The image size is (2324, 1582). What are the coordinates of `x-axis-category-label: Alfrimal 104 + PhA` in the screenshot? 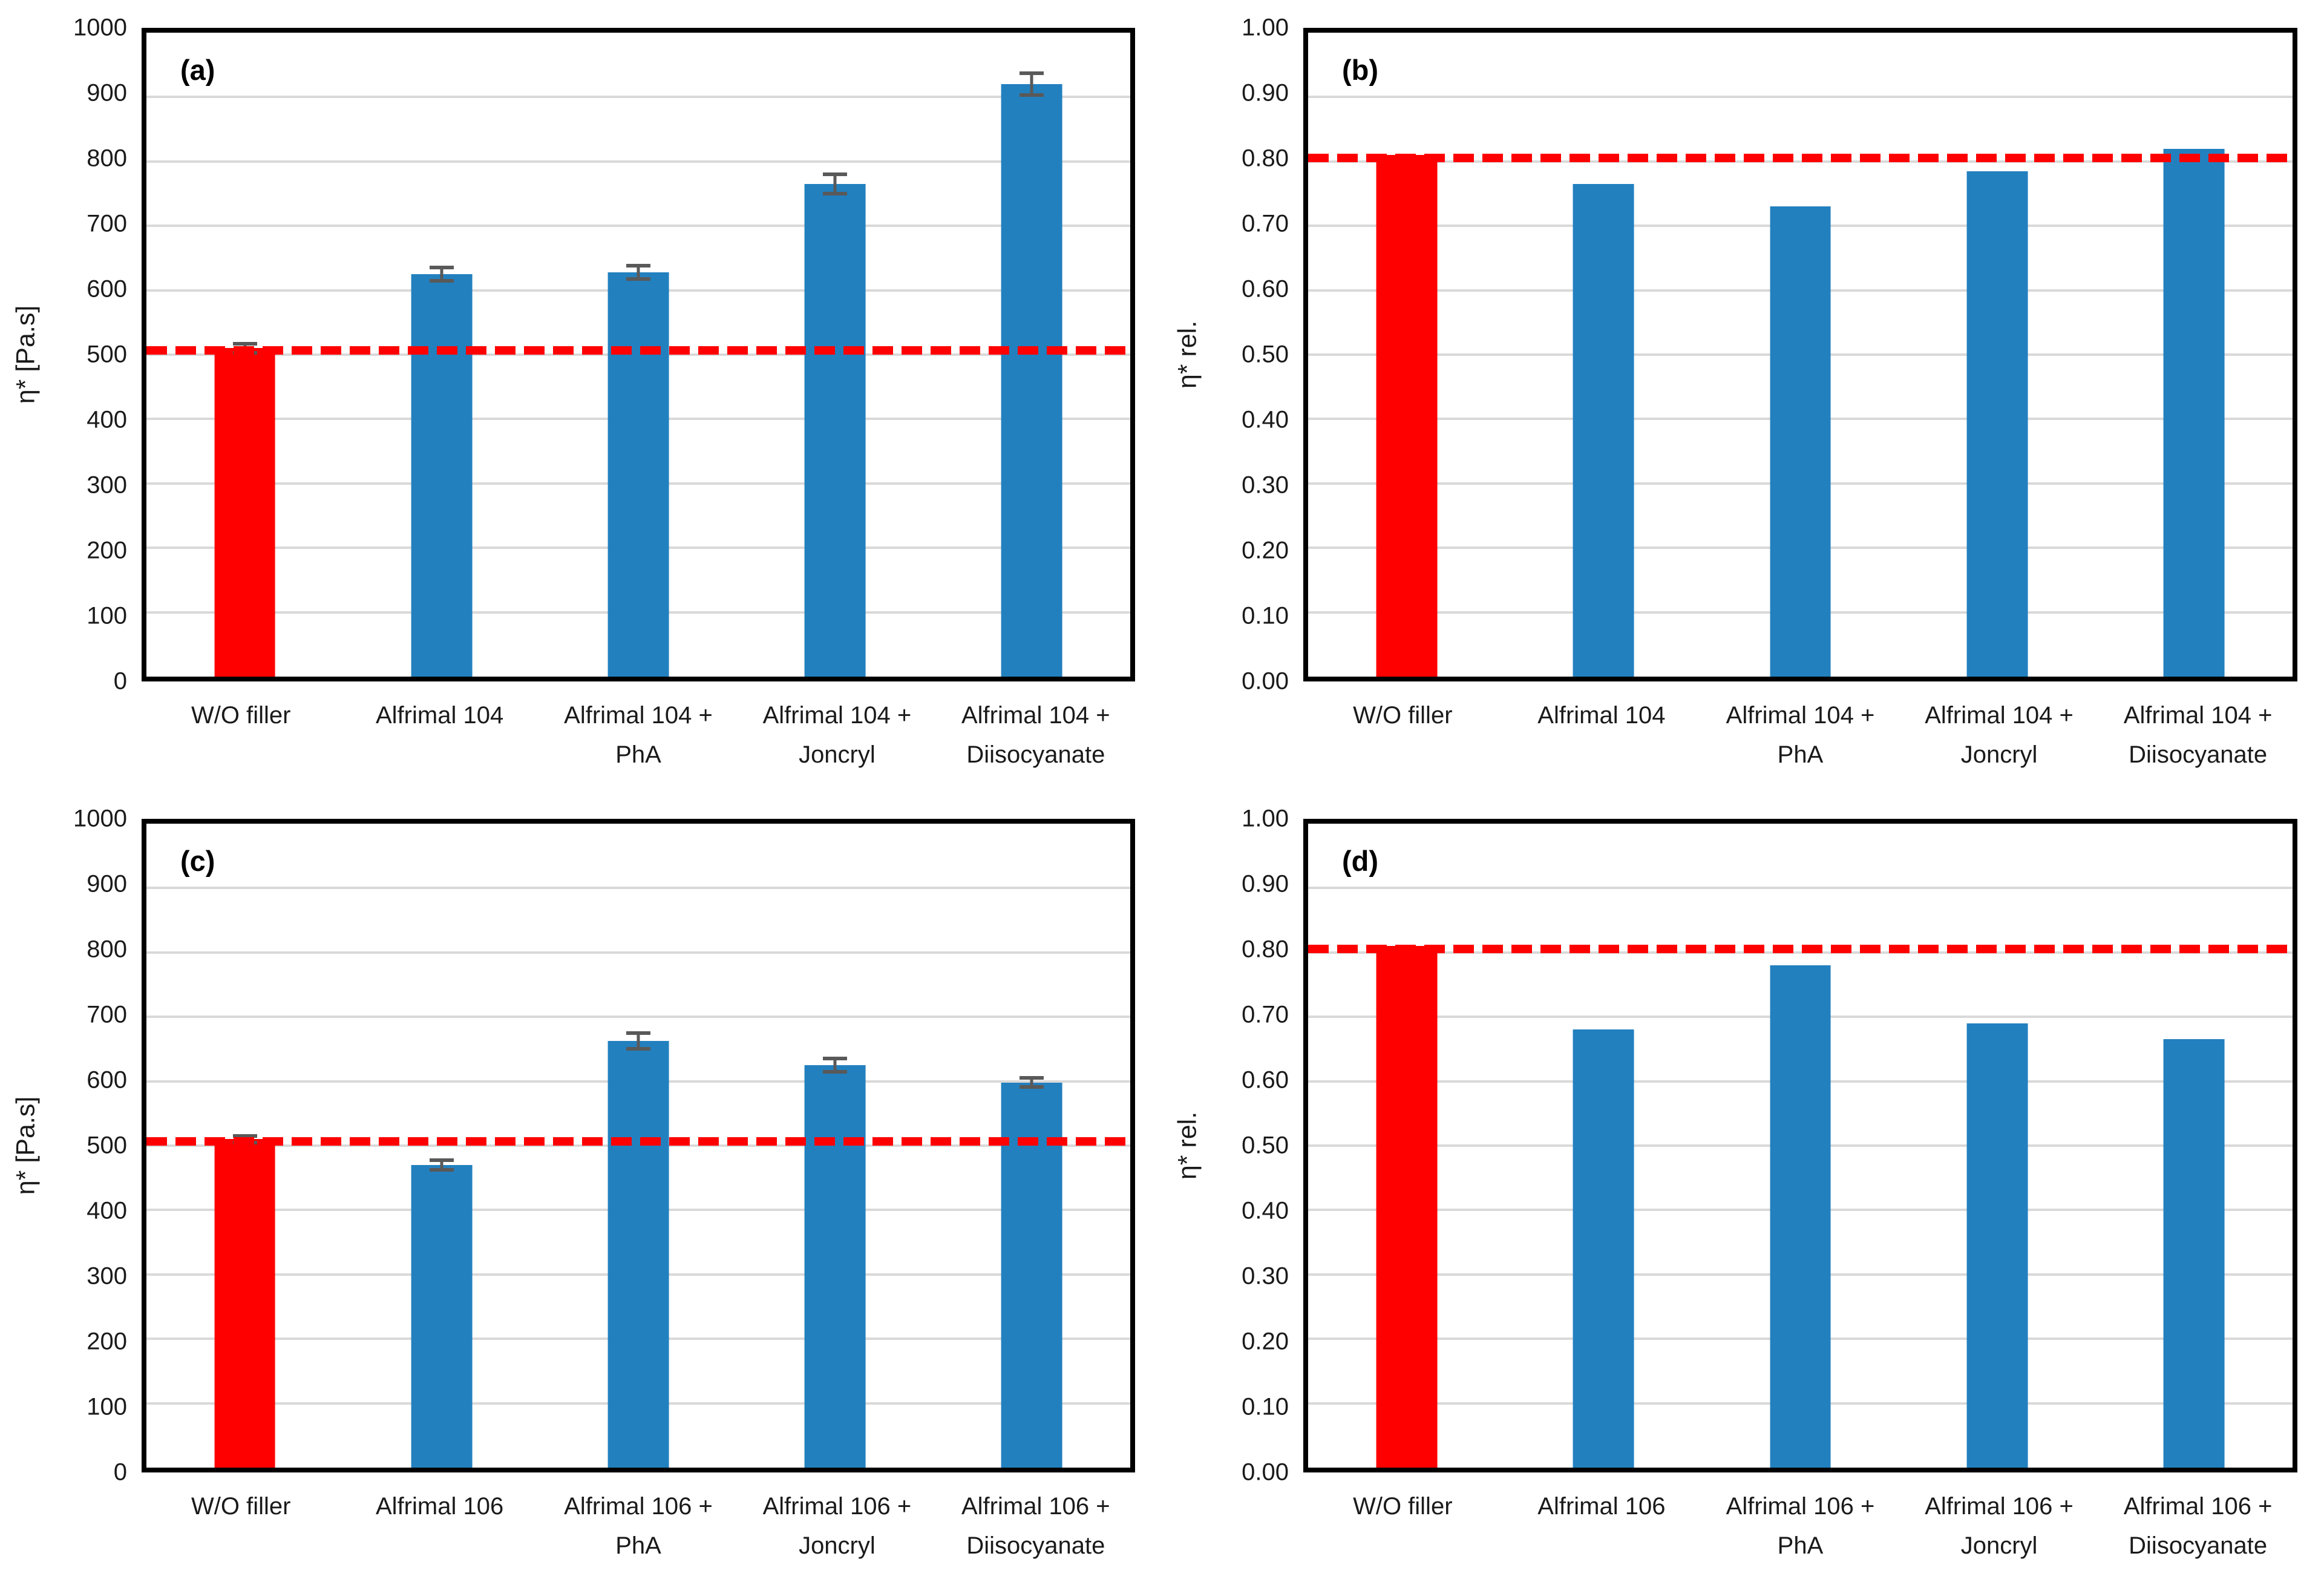 It's located at (638, 735).